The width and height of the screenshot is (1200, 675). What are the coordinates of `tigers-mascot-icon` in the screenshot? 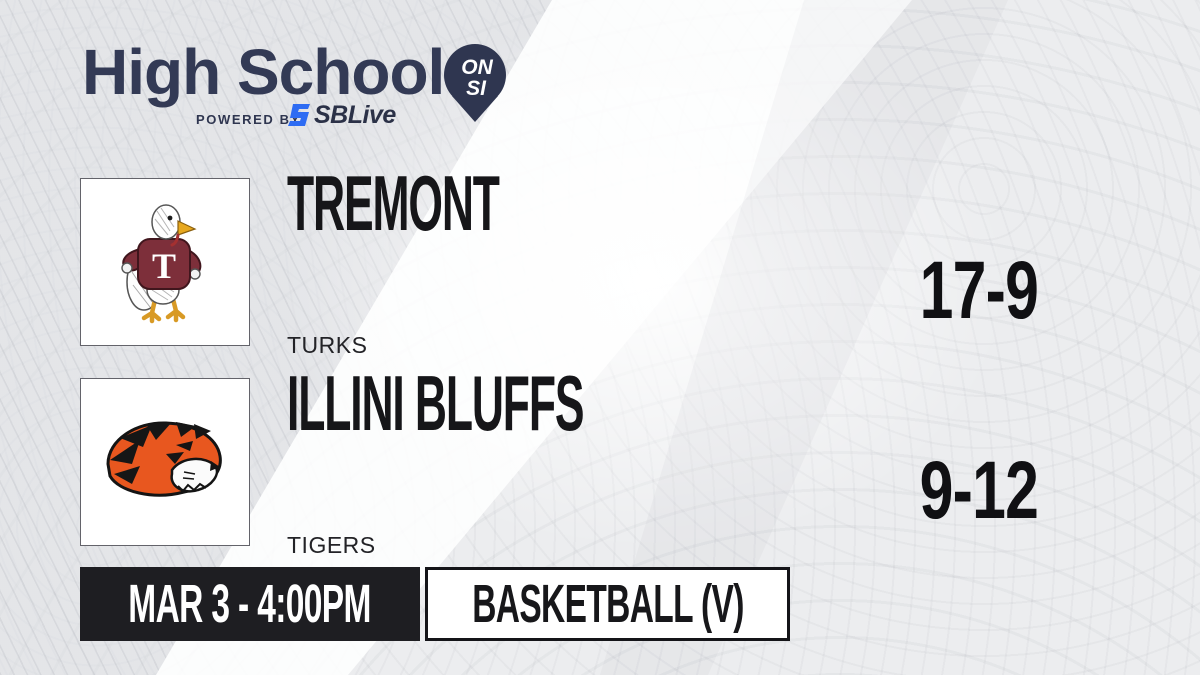 It's located at (164, 459).